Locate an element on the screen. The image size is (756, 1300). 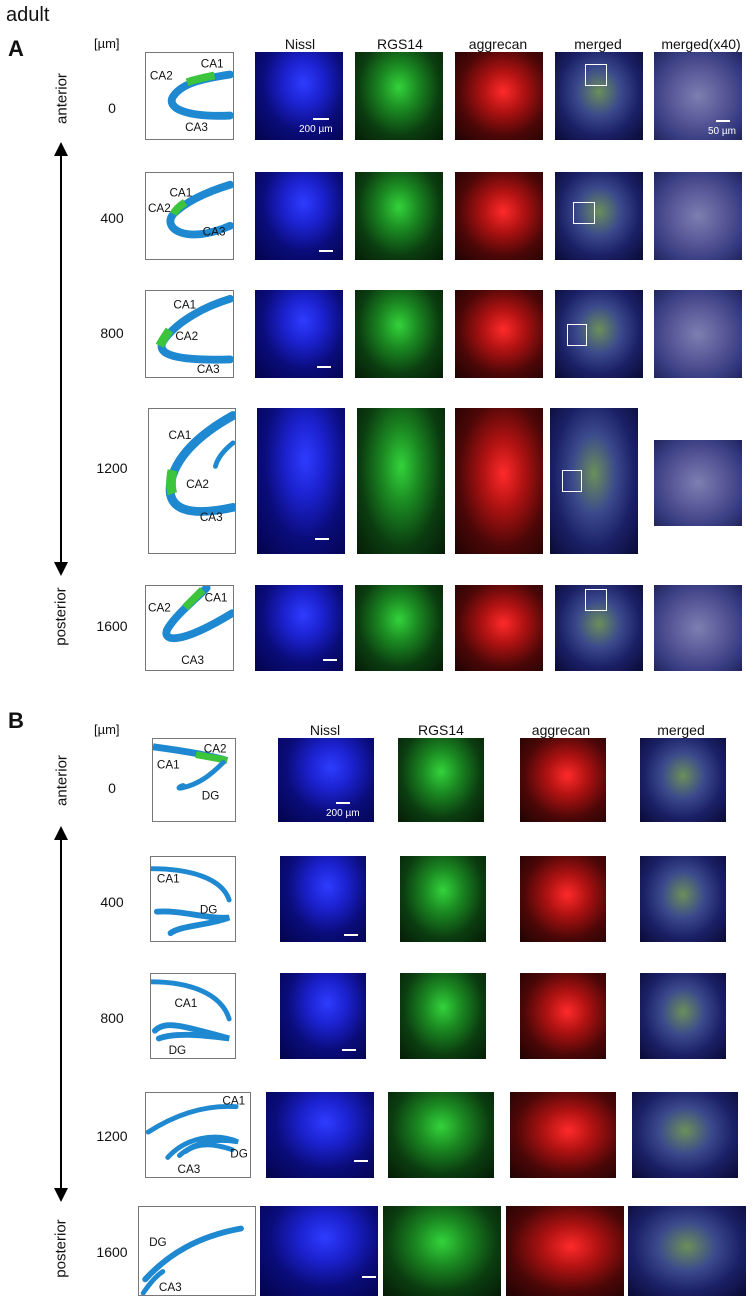
panel-a-schematic-0: CA1 CA2 CA3 is located at coordinates (189, 96).